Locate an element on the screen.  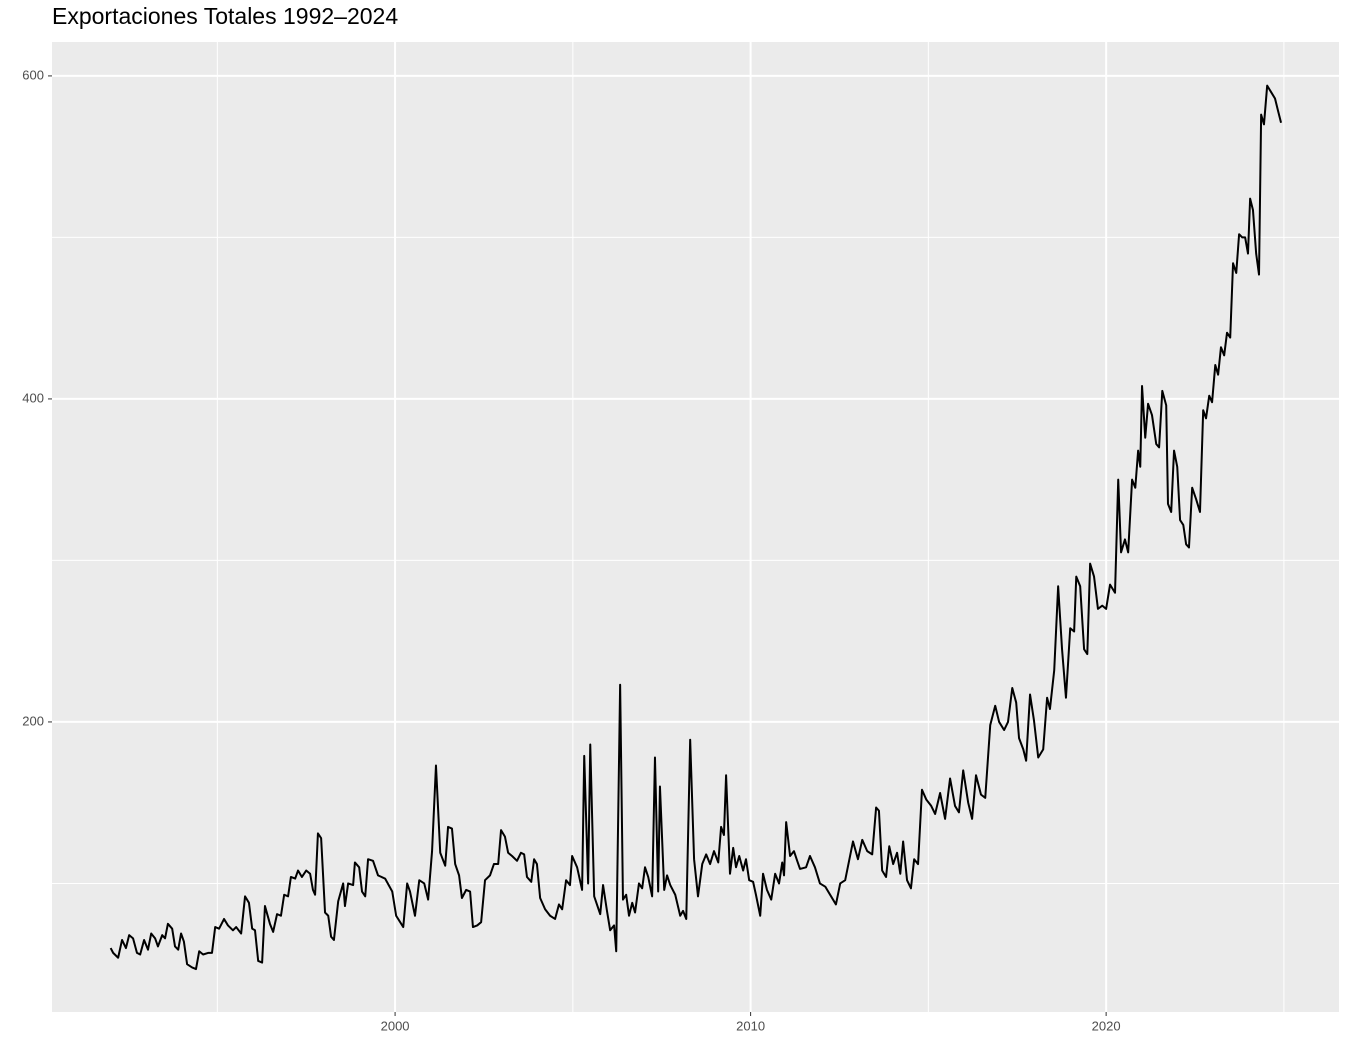
y-tick-label: 200 is located at coordinates (33, 720).